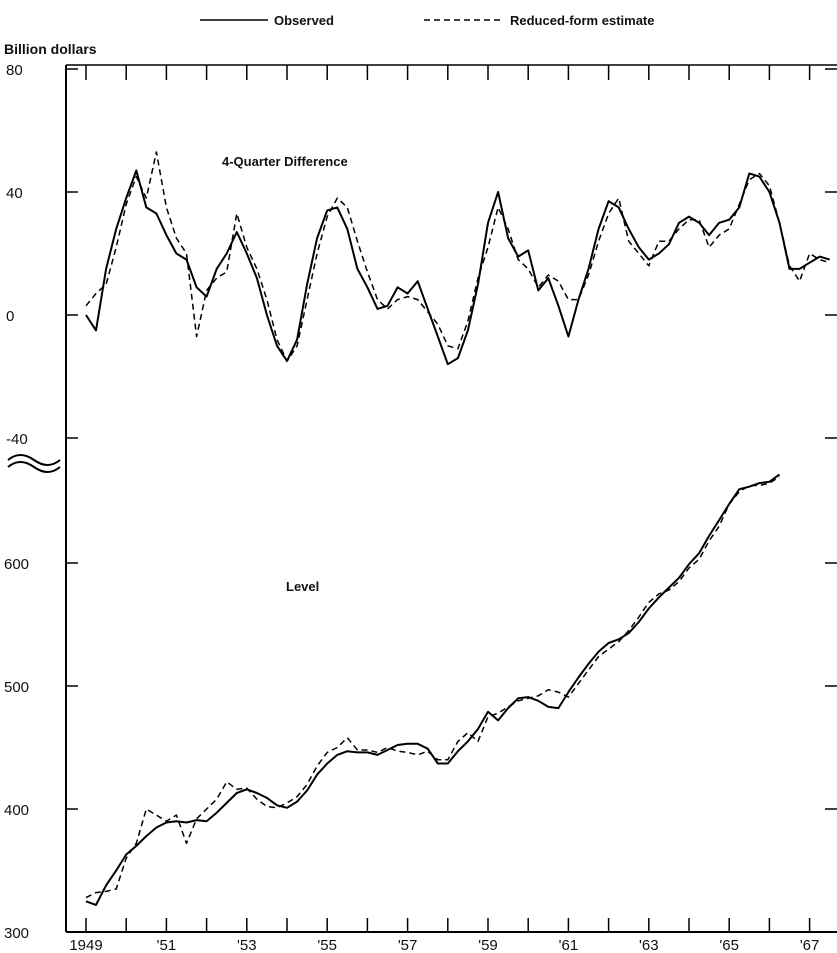 The height and width of the screenshot is (953, 837). What do you see at coordinates (16, 687) in the screenshot?
I see `y-tick-label-bottom: 500` at bounding box center [16, 687].